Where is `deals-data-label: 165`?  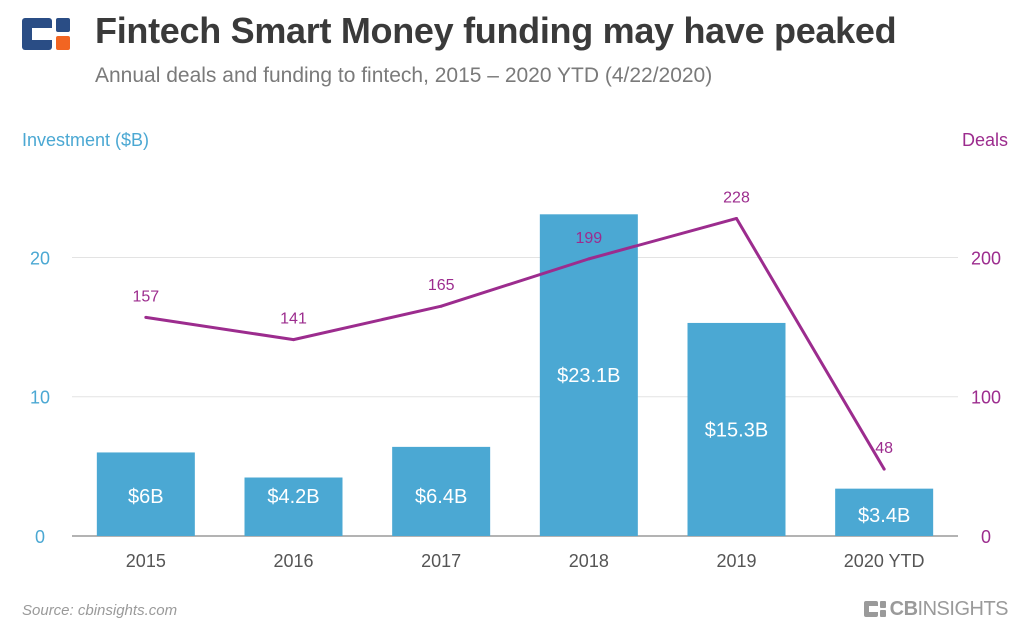 deals-data-label: 165 is located at coordinates (441, 285).